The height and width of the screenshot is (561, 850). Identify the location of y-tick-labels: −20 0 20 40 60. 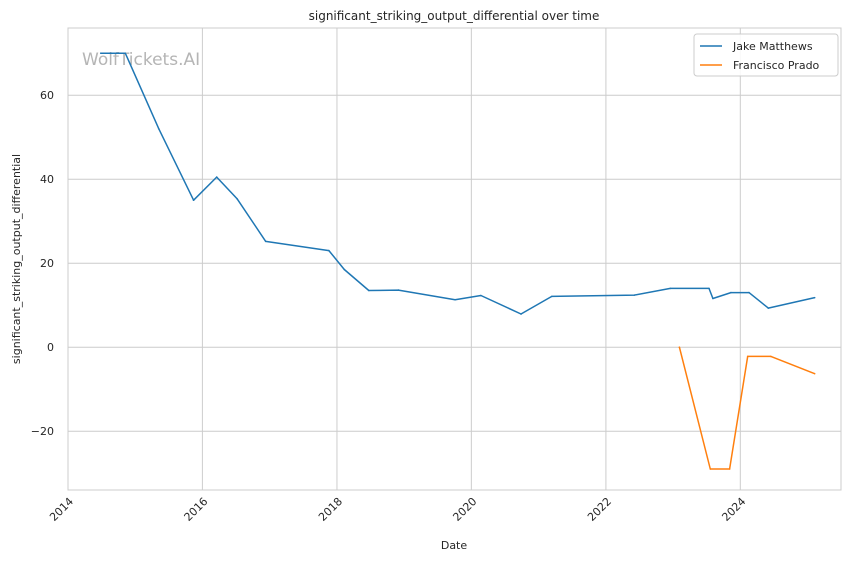
(42, 263).